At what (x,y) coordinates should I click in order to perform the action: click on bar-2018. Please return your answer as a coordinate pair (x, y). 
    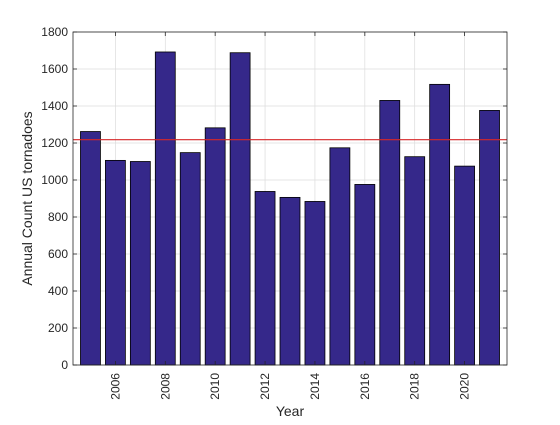
    Looking at the image, I should click on (415, 261).